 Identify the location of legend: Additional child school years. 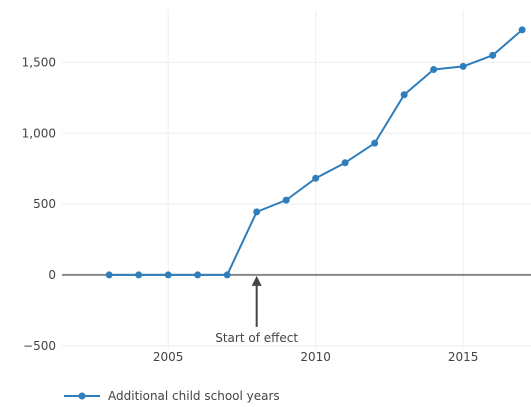
(172, 396).